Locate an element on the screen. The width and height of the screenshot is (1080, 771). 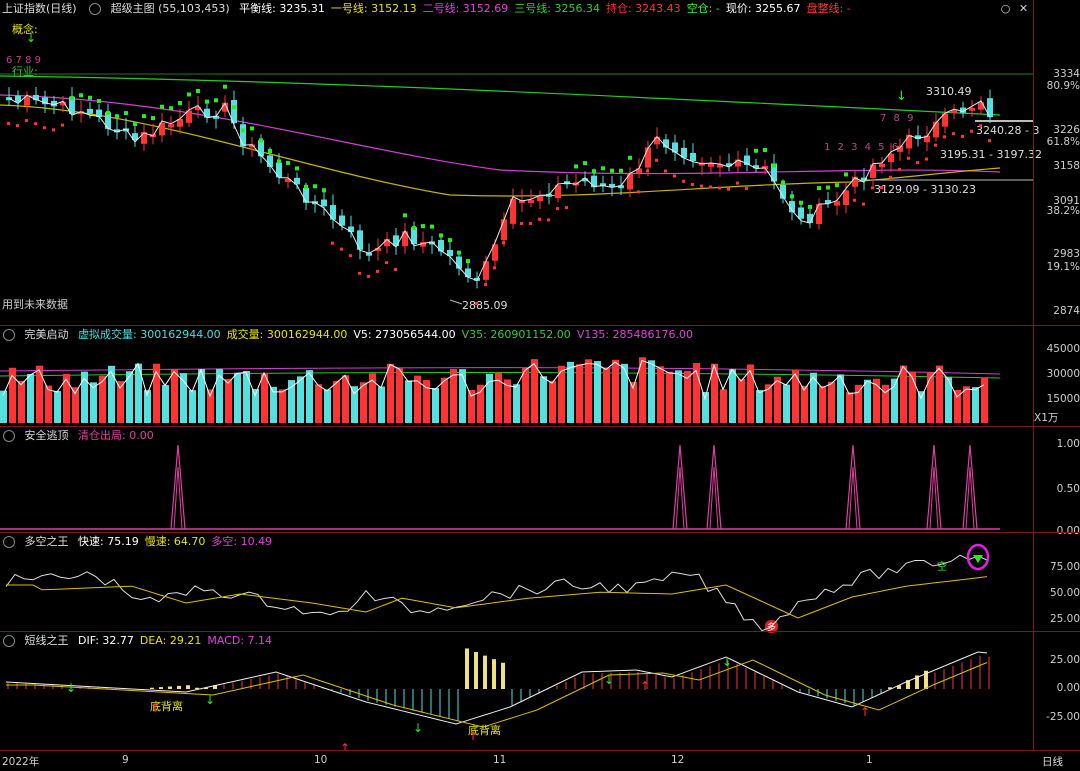
period-label: 日线 is located at coordinates (1052, 762).